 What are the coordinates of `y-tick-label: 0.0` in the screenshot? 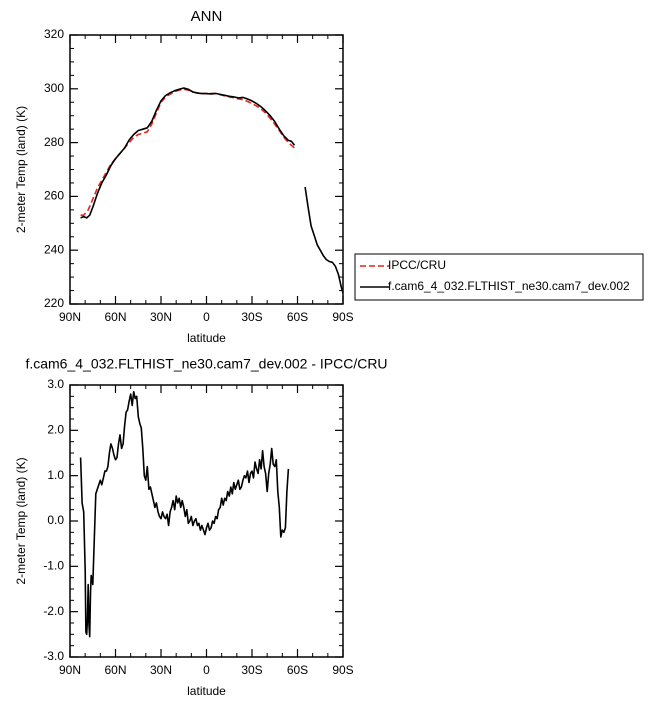 It's located at (55, 520).